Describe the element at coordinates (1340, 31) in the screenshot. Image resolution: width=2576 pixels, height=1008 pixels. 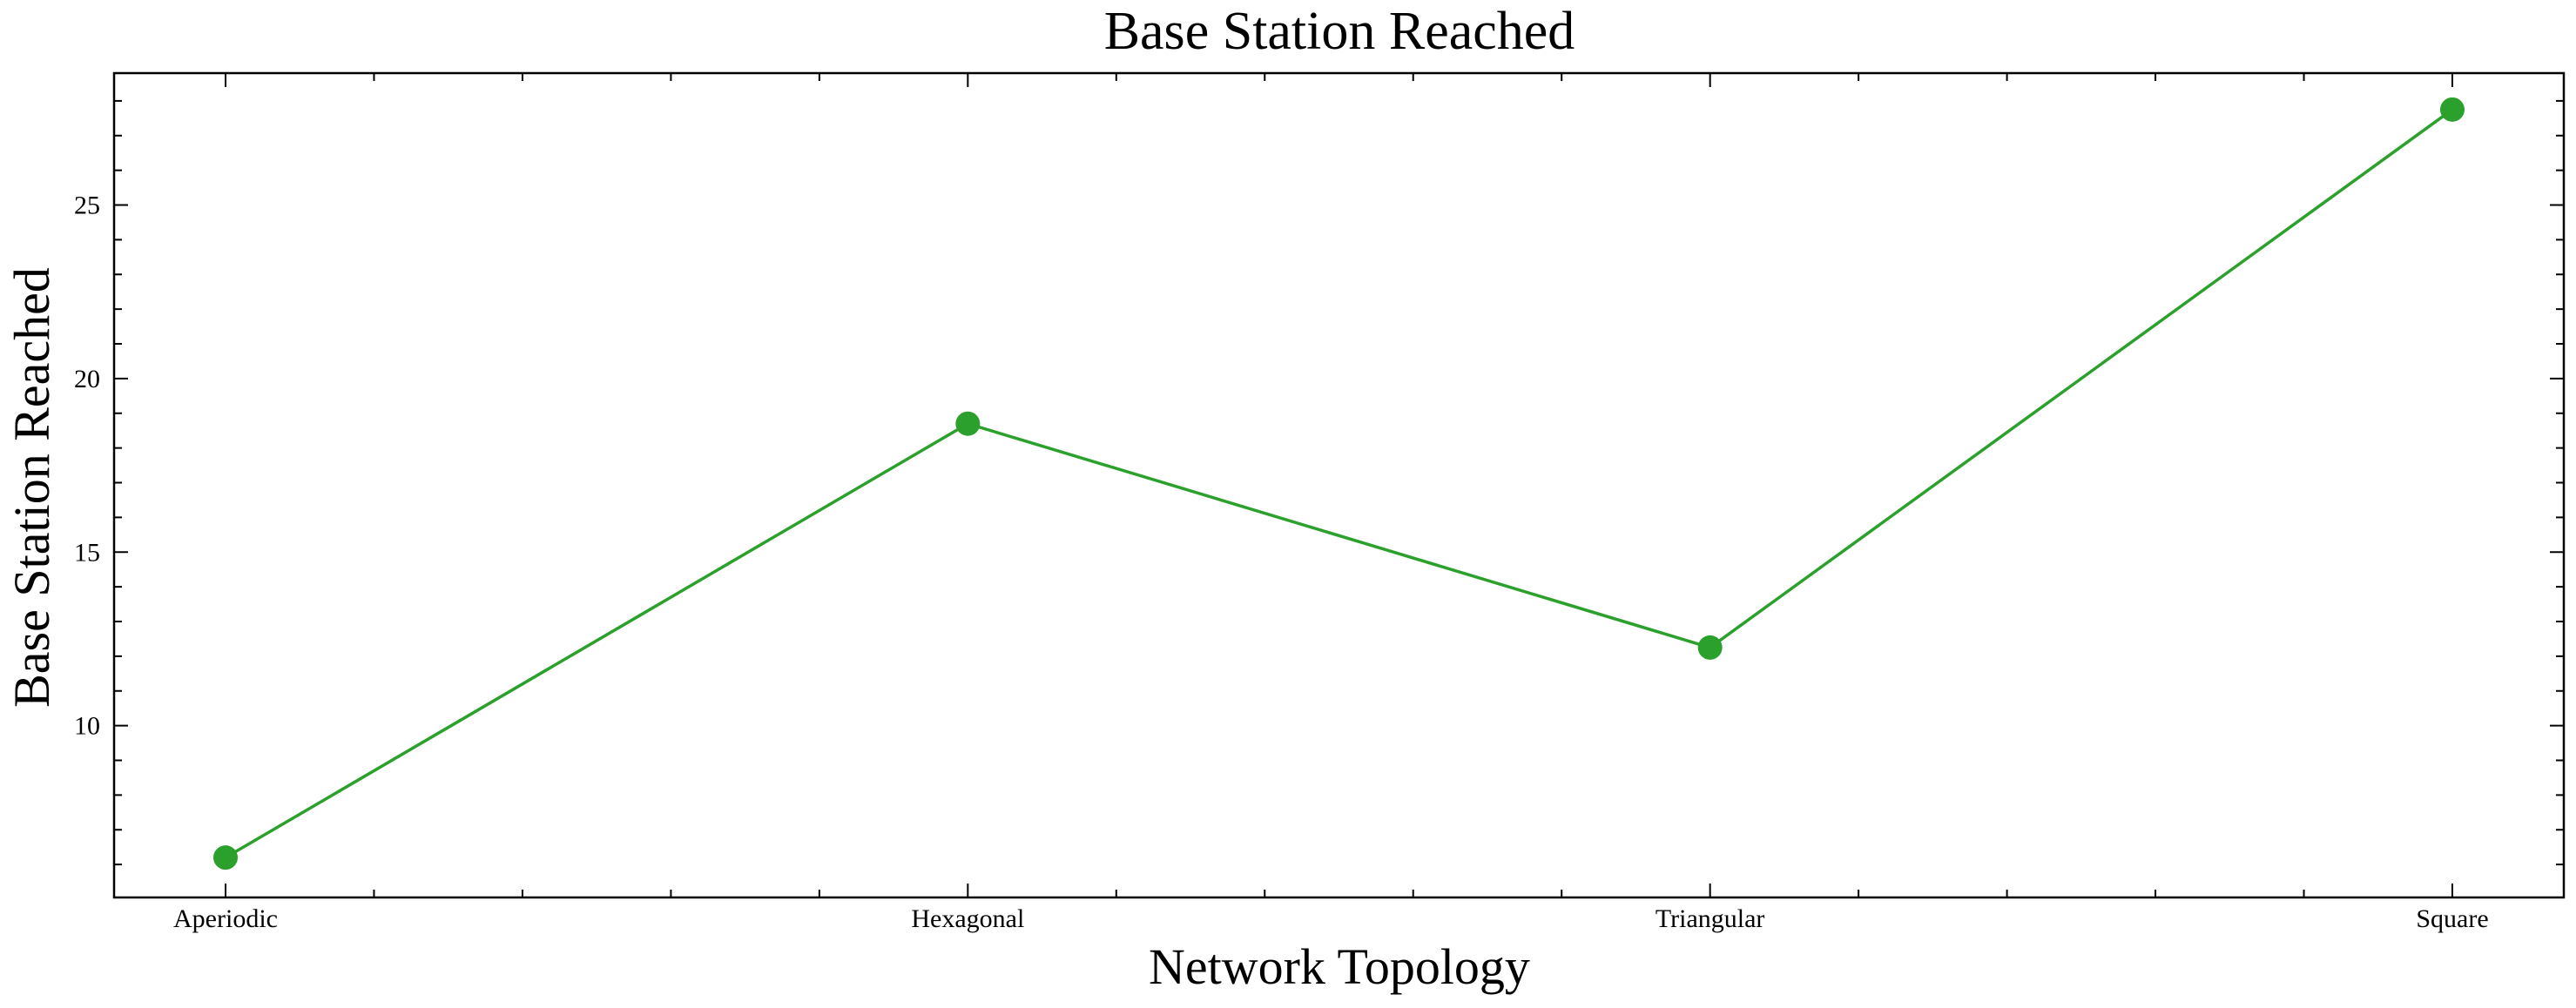
I see `chart-title: Base Station Reached` at that location.